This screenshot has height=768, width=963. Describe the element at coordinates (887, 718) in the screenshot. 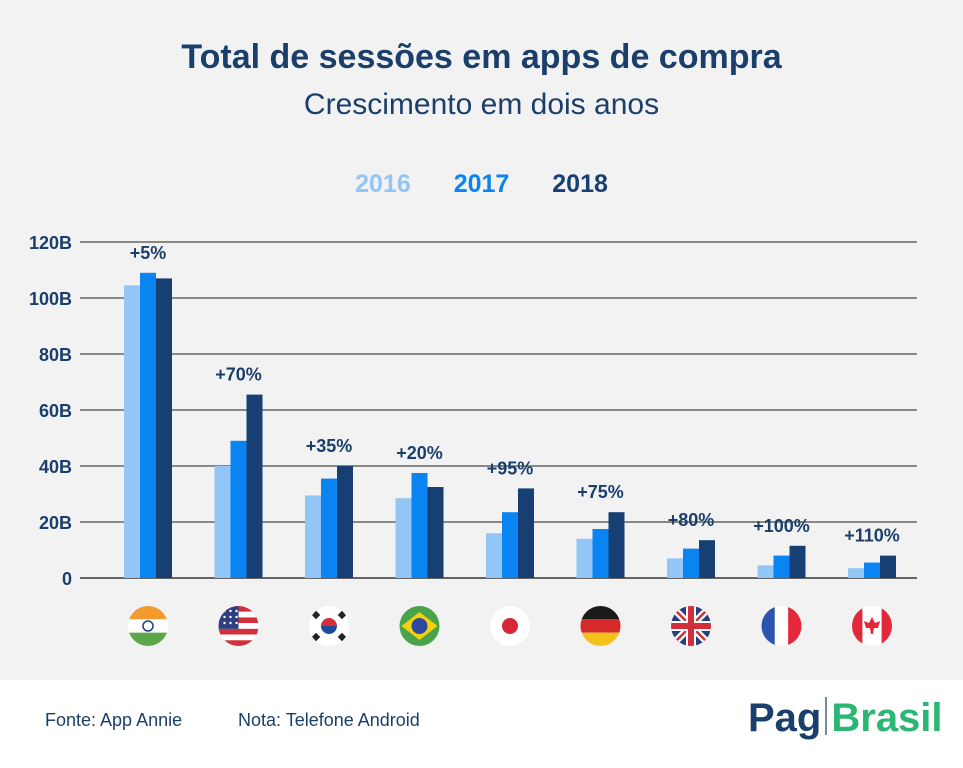

I see `logo-brasil: Brasil` at that location.